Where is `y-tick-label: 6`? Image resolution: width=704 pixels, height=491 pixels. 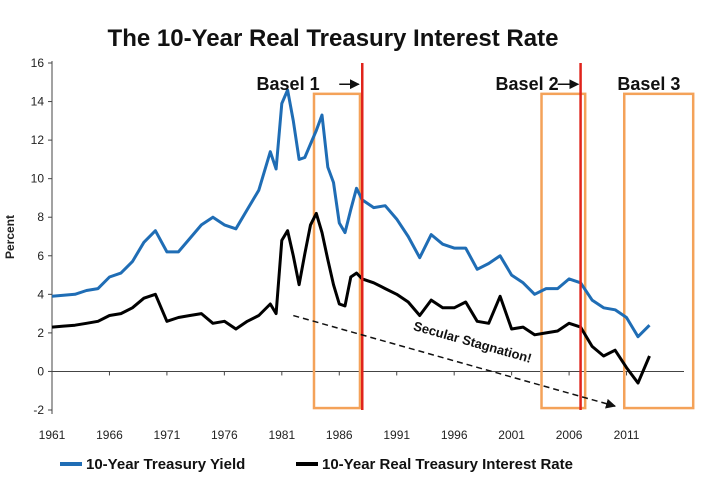 y-tick-label: 6 is located at coordinates (40, 256).